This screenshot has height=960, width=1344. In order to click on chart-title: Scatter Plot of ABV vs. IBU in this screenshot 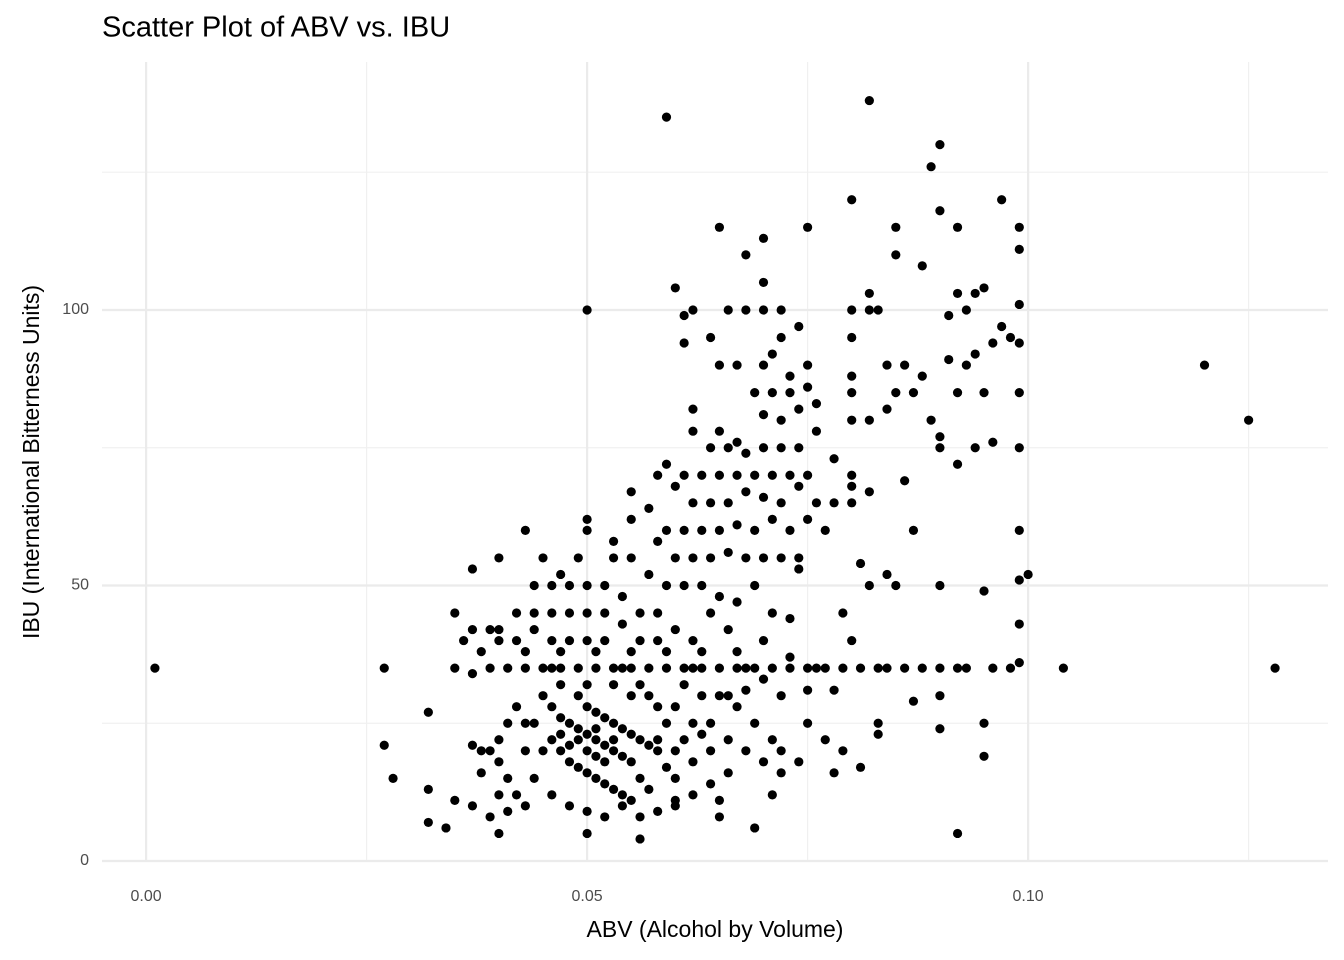, I will do `click(276, 28)`.